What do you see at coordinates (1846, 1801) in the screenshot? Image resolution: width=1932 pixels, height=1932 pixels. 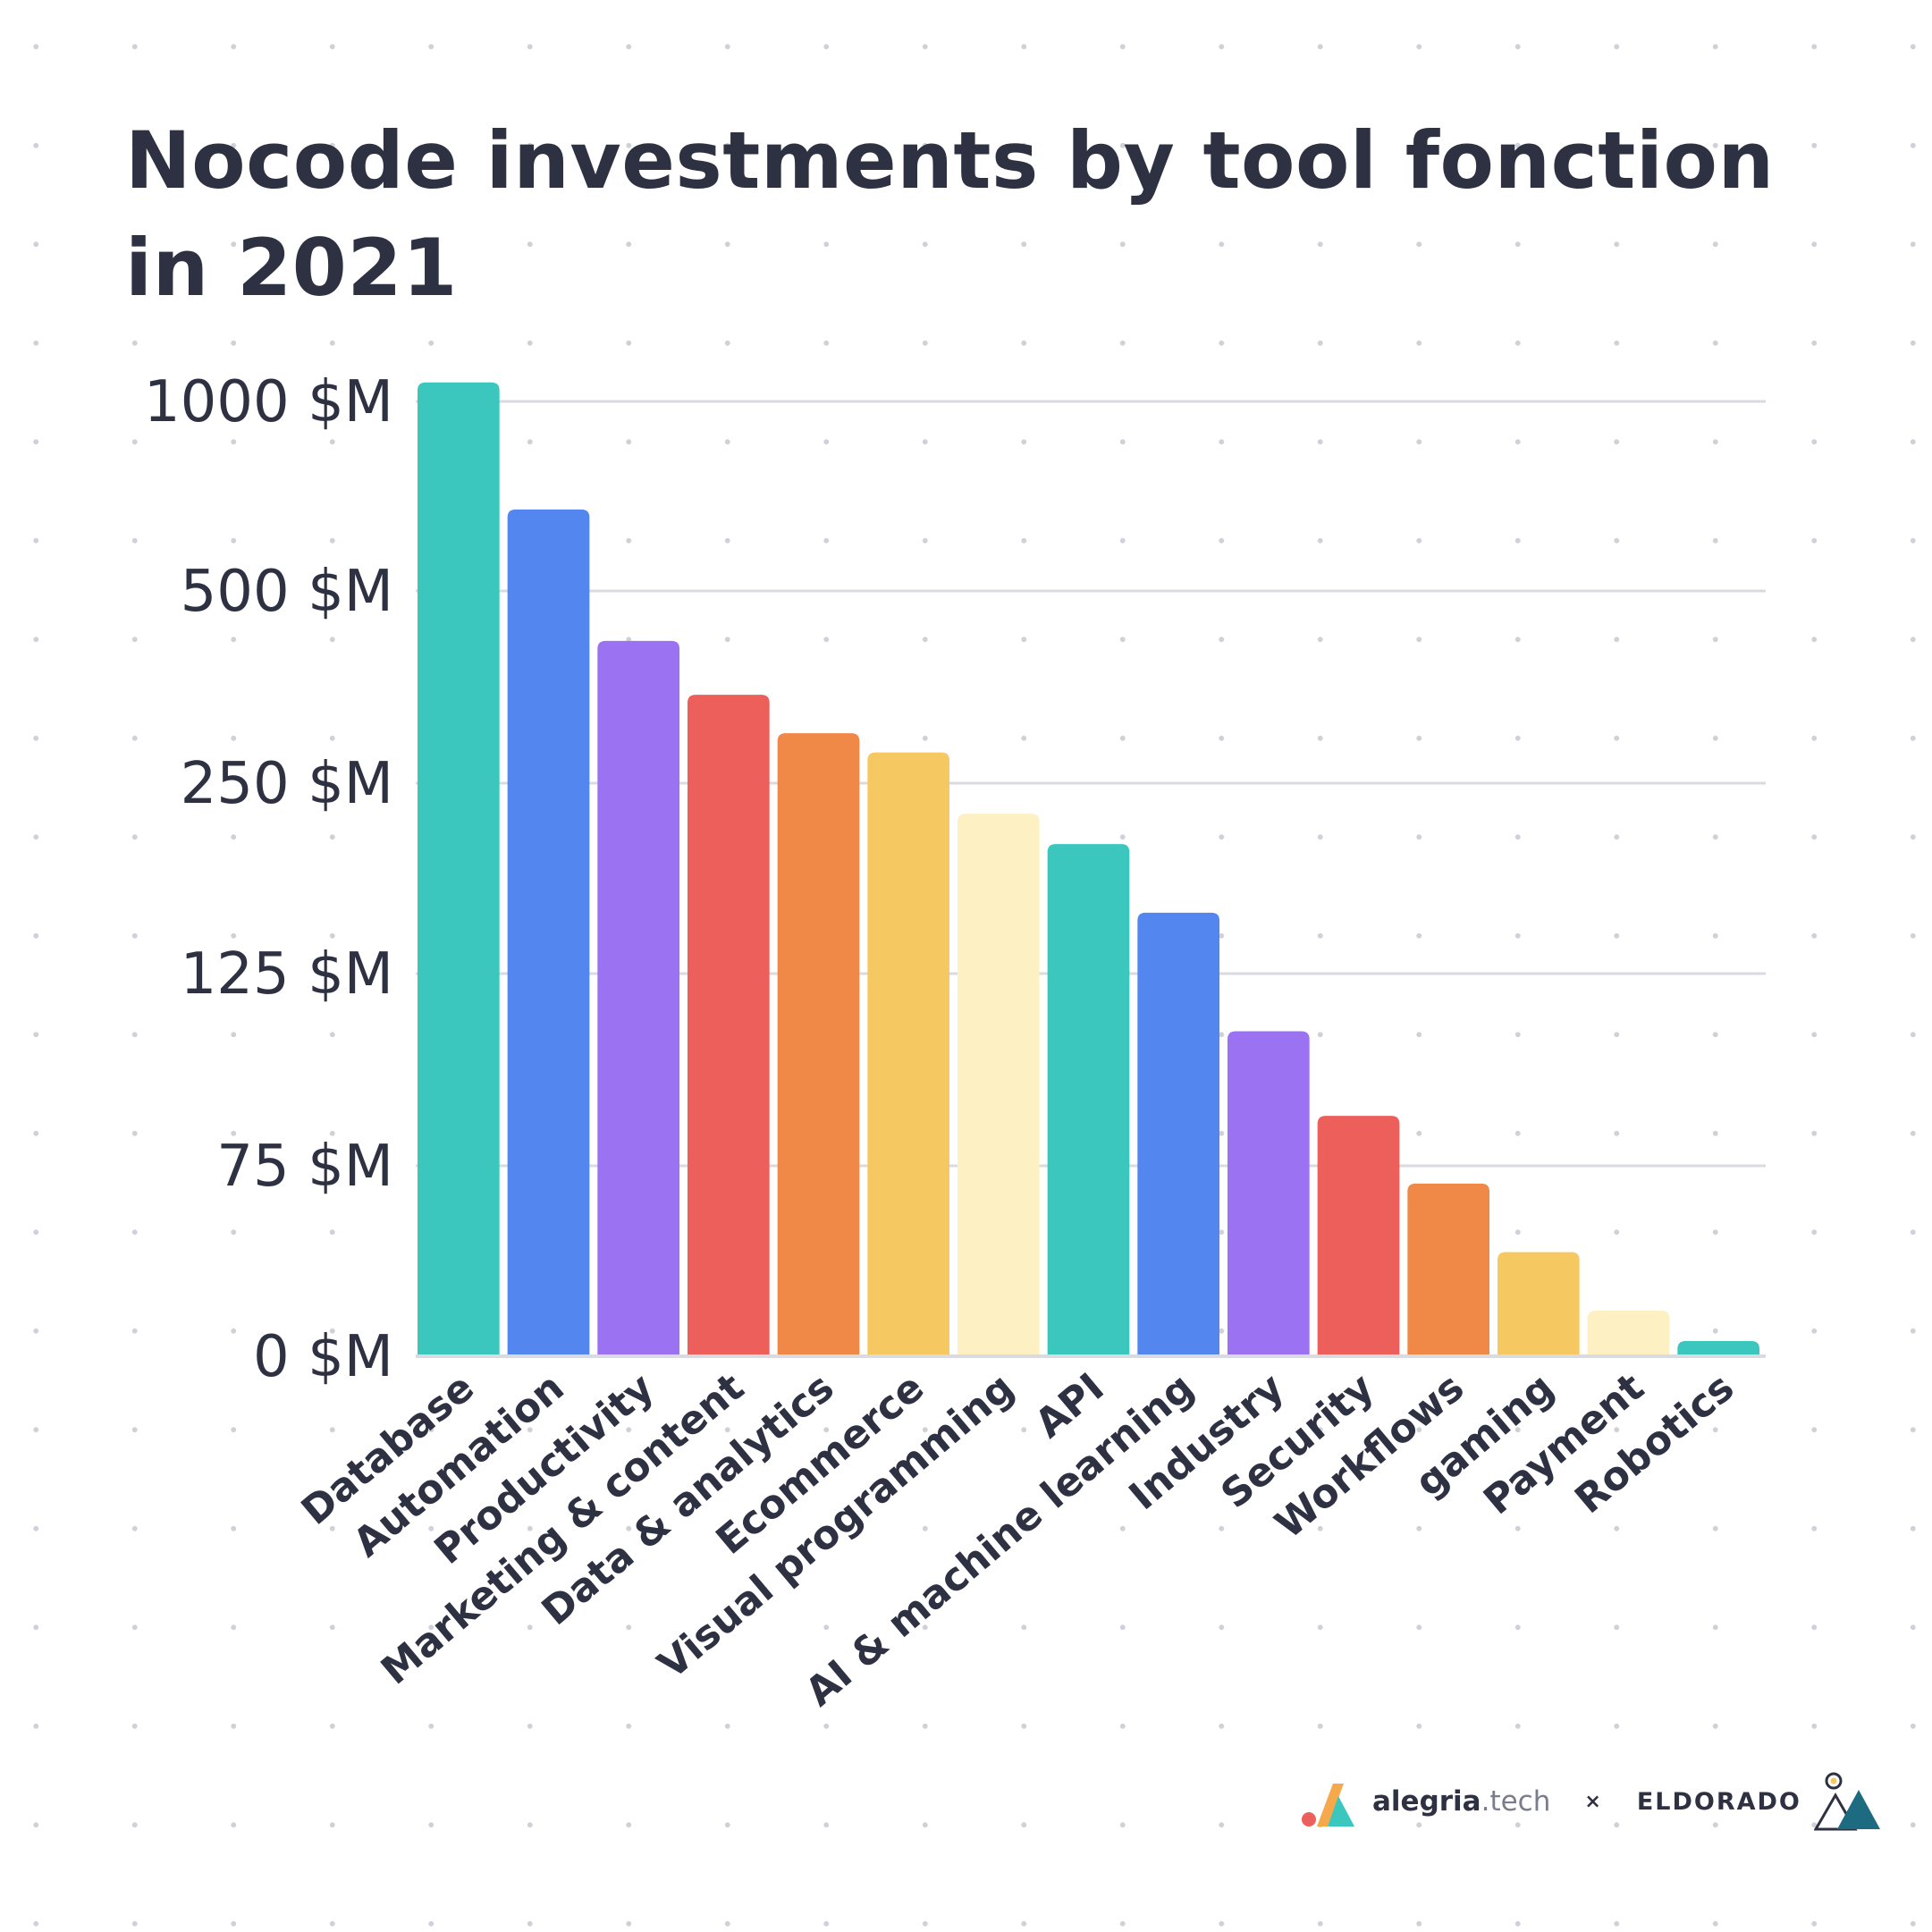 I see `eldorado-mountain-icon` at bounding box center [1846, 1801].